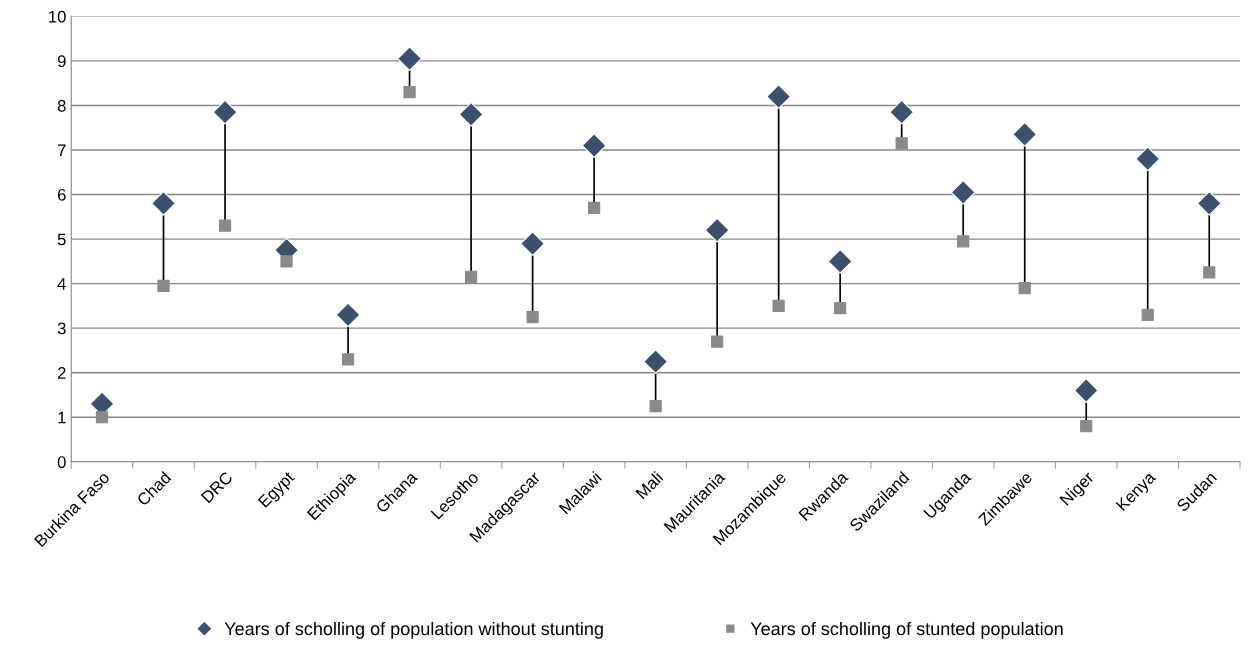 This screenshot has width=1250, height=655. Describe the element at coordinates (61, 194) in the screenshot. I see `y-tick-label: 6` at that location.